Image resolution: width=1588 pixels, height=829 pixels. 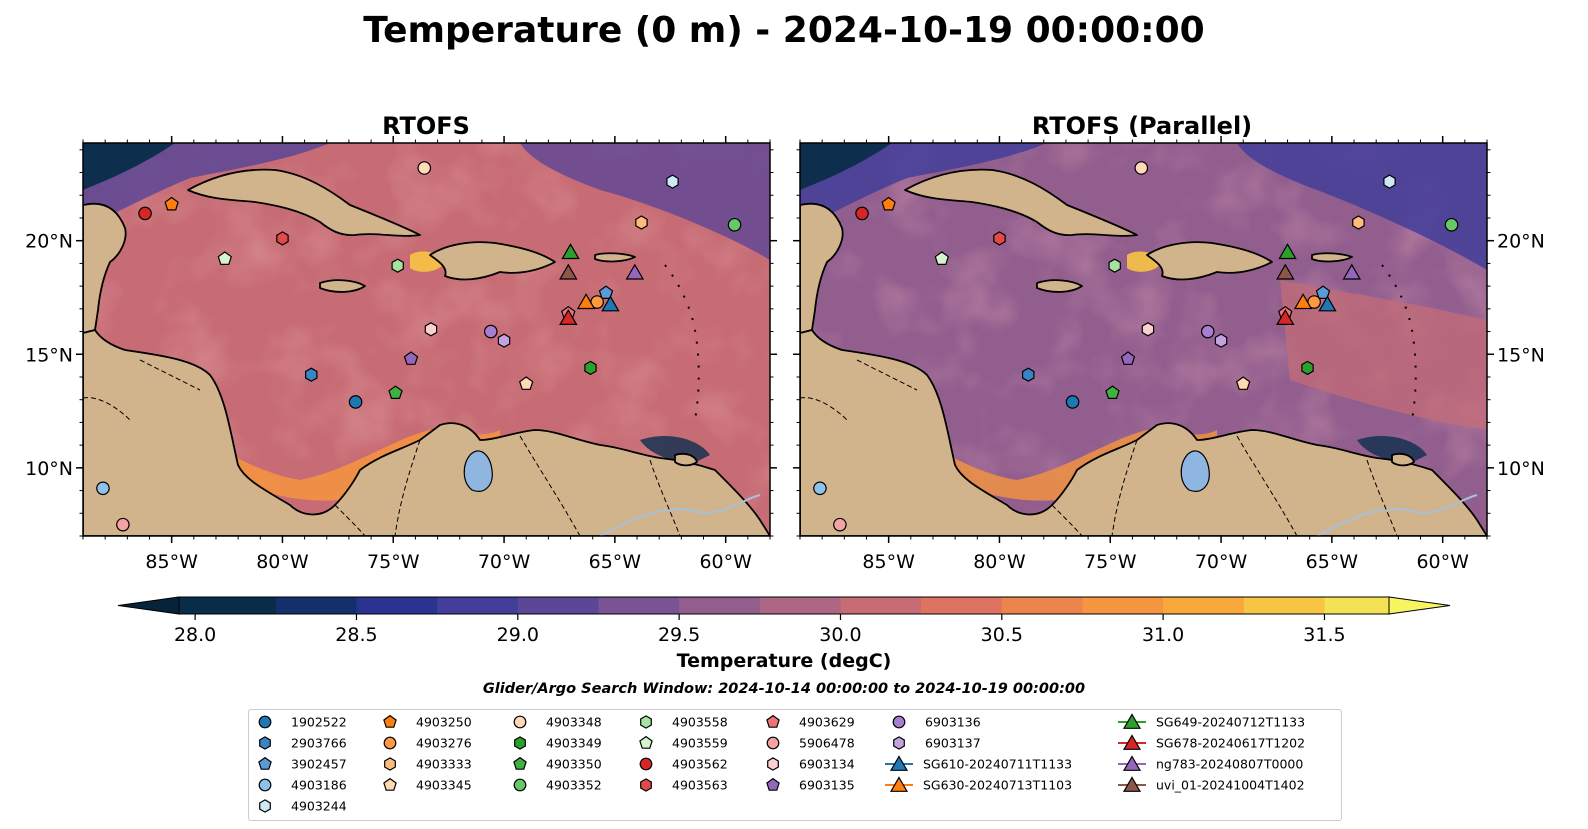 What do you see at coordinates (1195, 471) in the screenshot?
I see `lake-maracaibo-par` at bounding box center [1195, 471].